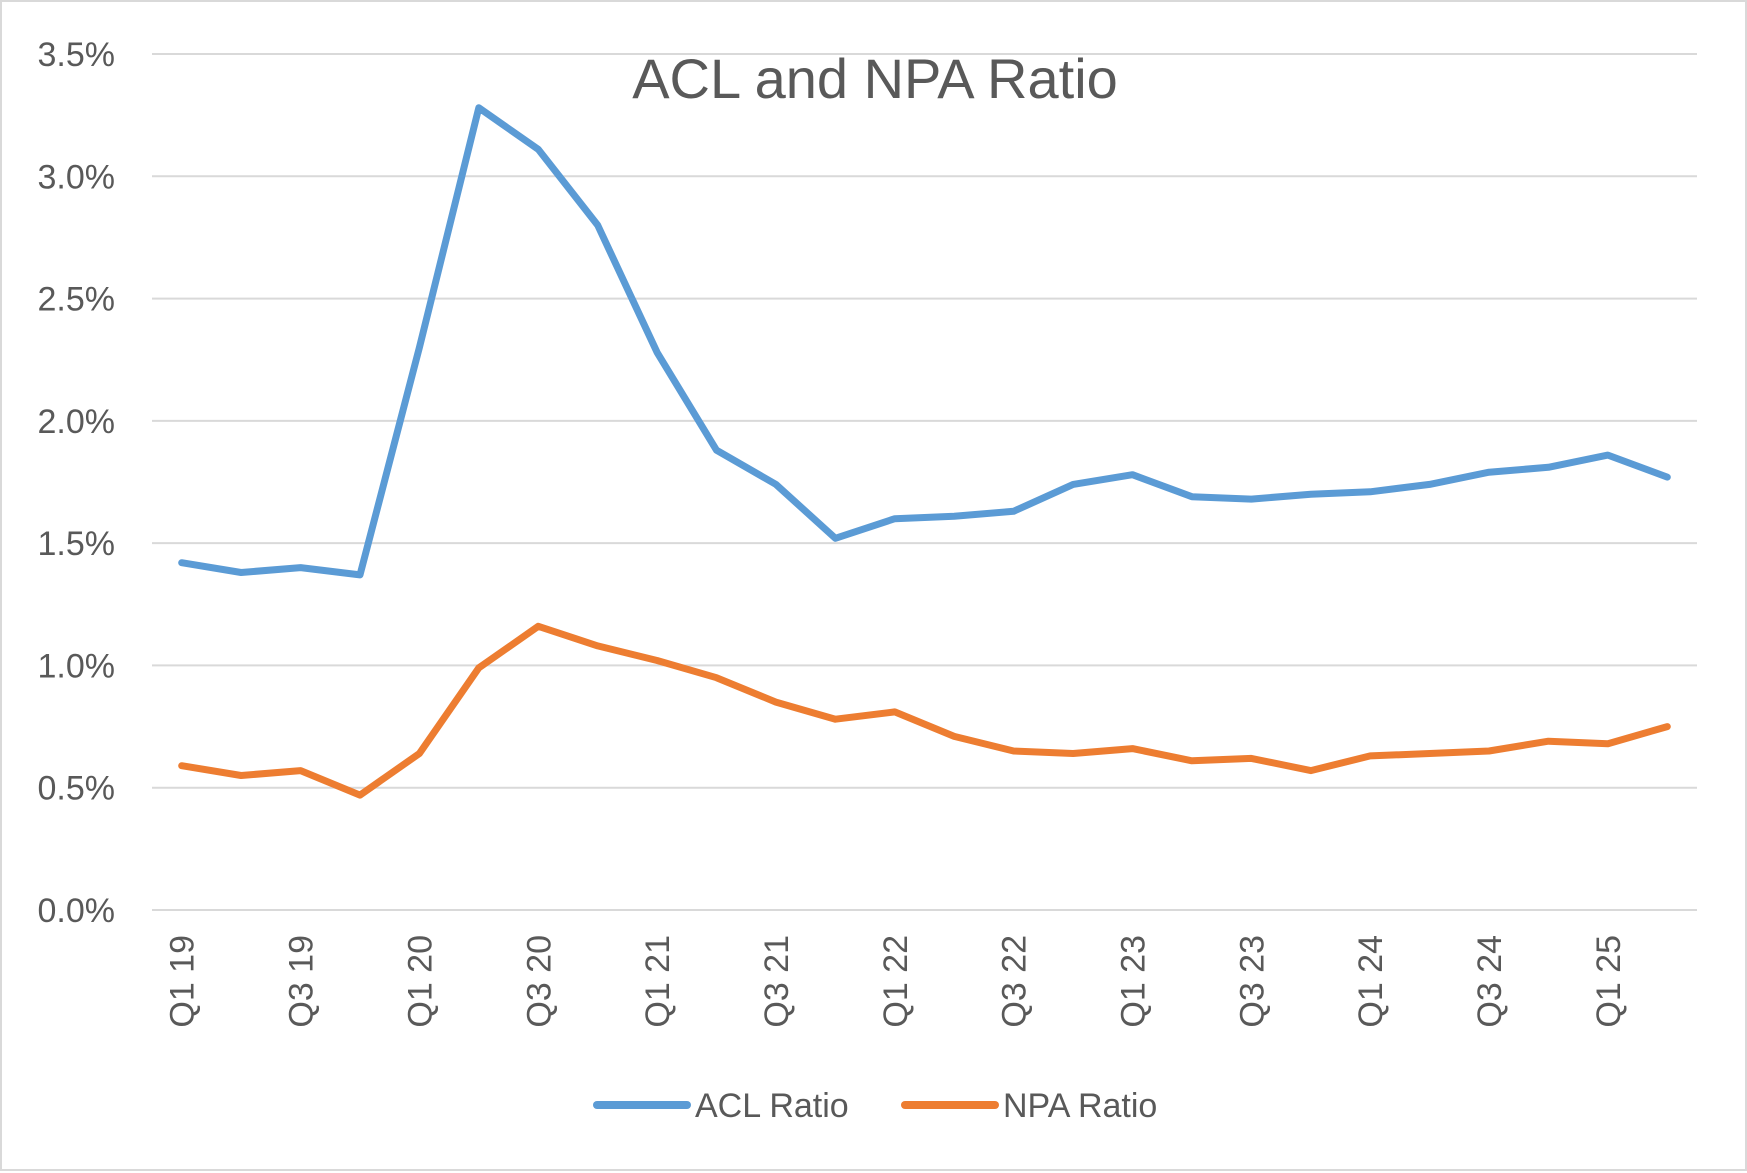  What do you see at coordinates (1371, 981) in the screenshot?
I see `x-tick-label: Q1 24` at bounding box center [1371, 981].